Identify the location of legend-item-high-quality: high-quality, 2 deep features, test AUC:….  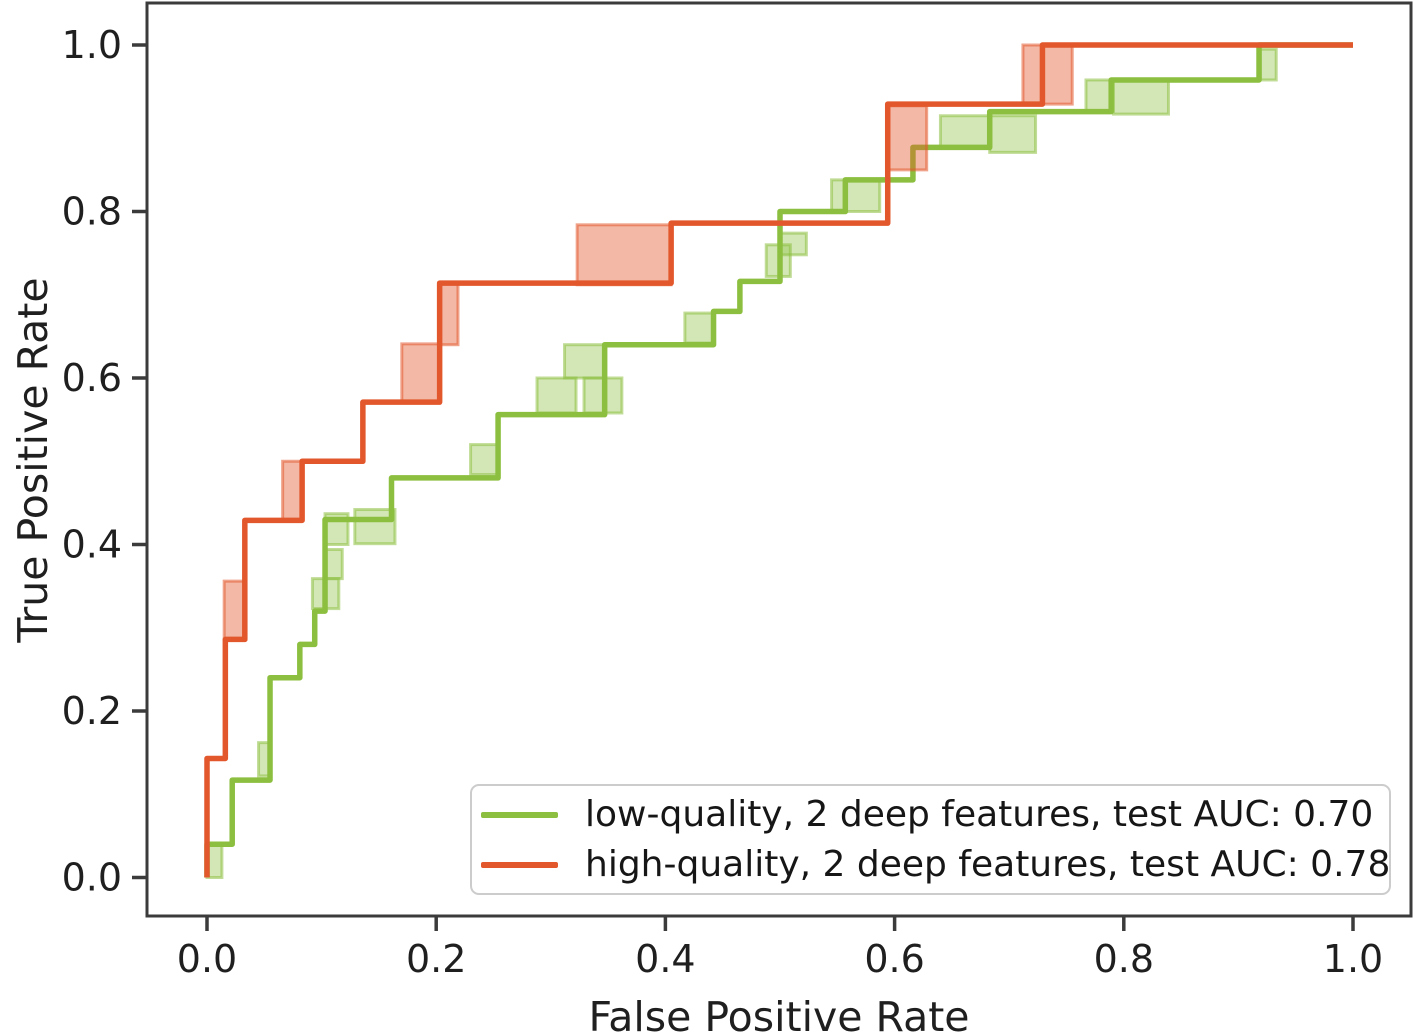
(936, 865).